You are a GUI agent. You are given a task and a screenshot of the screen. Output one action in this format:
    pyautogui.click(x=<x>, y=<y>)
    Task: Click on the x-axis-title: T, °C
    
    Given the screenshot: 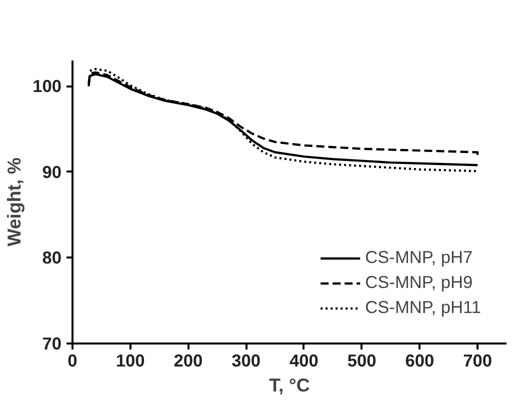 What is the action you would take?
    pyautogui.click(x=289, y=385)
    